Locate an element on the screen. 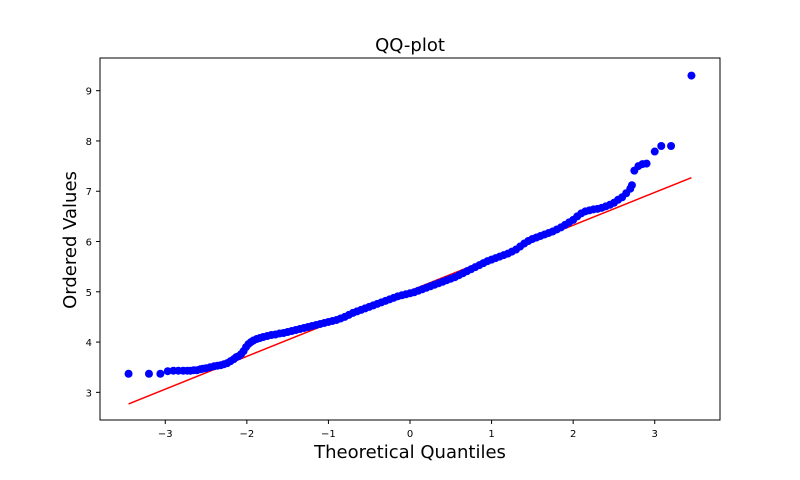 The width and height of the screenshot is (800, 480). y-tick-label: 5 is located at coordinates (89, 293).